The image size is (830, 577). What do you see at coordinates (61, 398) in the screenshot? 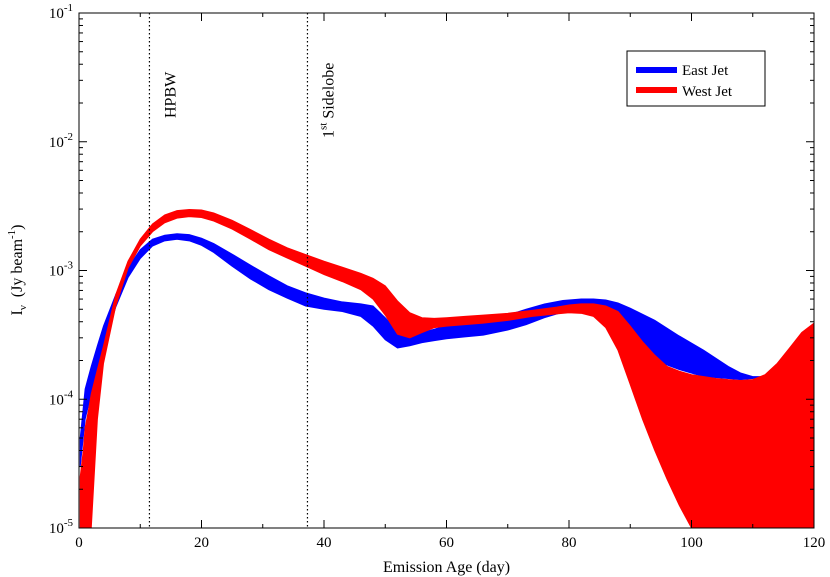
I see `y-tick-label: 10⁻⁴` at bounding box center [61, 398].